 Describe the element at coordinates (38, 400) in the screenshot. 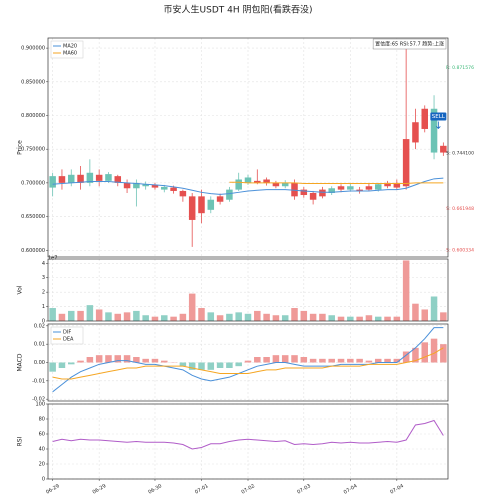

I see `y-tick-label: -0.02` at that location.